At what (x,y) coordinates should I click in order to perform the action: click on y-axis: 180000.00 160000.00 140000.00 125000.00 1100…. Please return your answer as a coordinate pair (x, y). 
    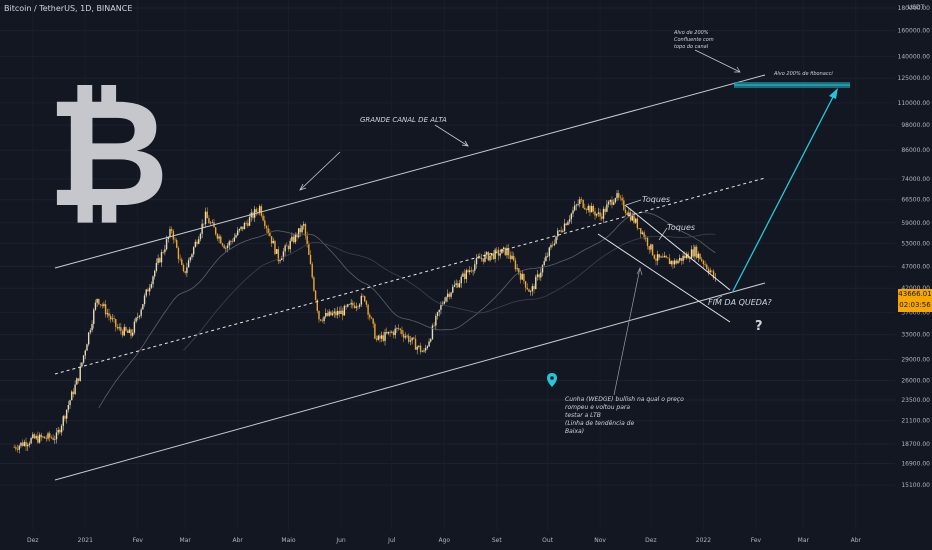
    Looking at the image, I should click on (914, 247).